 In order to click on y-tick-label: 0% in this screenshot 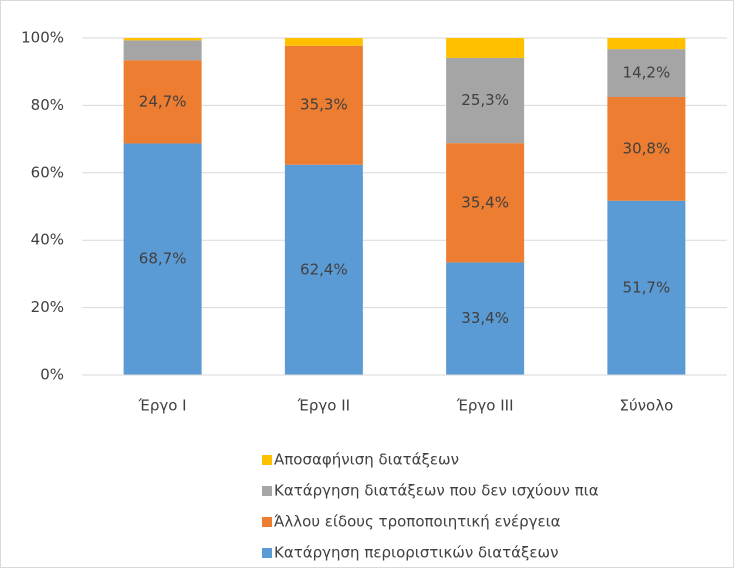, I will do `click(52, 375)`.